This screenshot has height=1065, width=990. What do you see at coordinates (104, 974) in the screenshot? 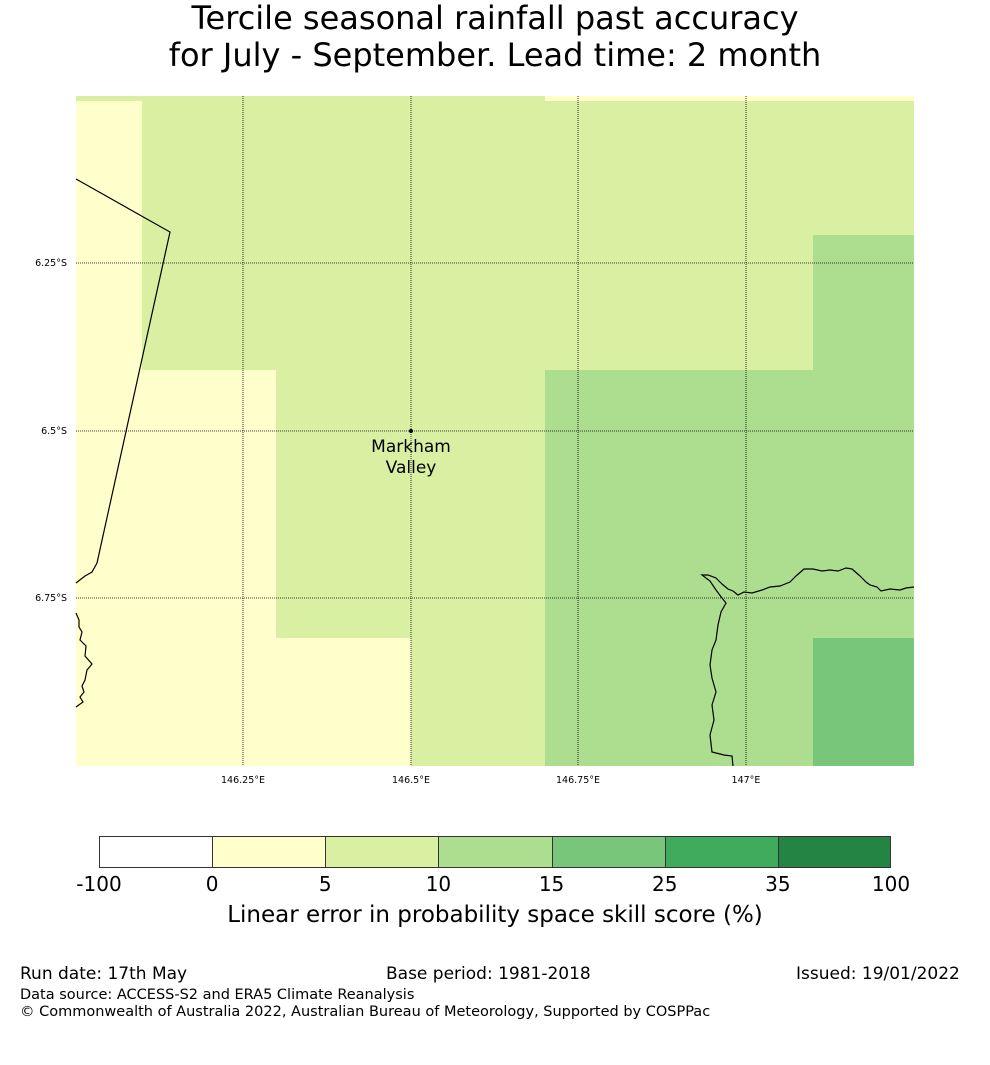
I see `run-date: Run date: 17th May` at bounding box center [104, 974].